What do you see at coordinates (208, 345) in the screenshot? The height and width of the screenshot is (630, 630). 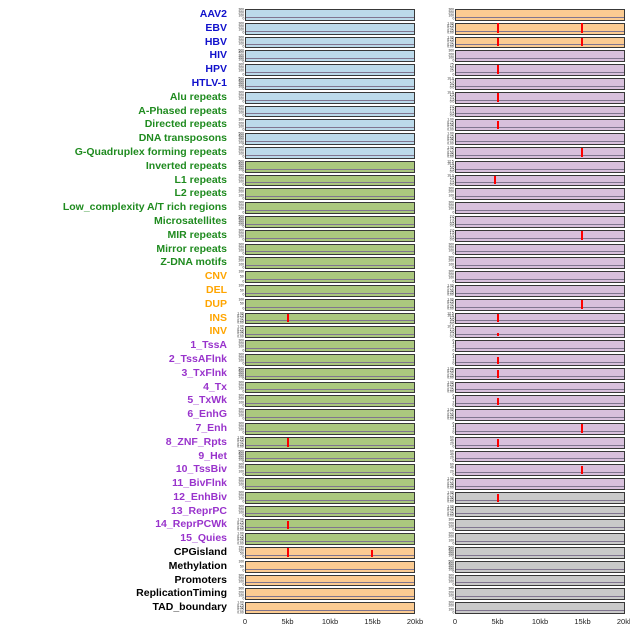 I see `track-label: 1_TssA` at bounding box center [208, 345].